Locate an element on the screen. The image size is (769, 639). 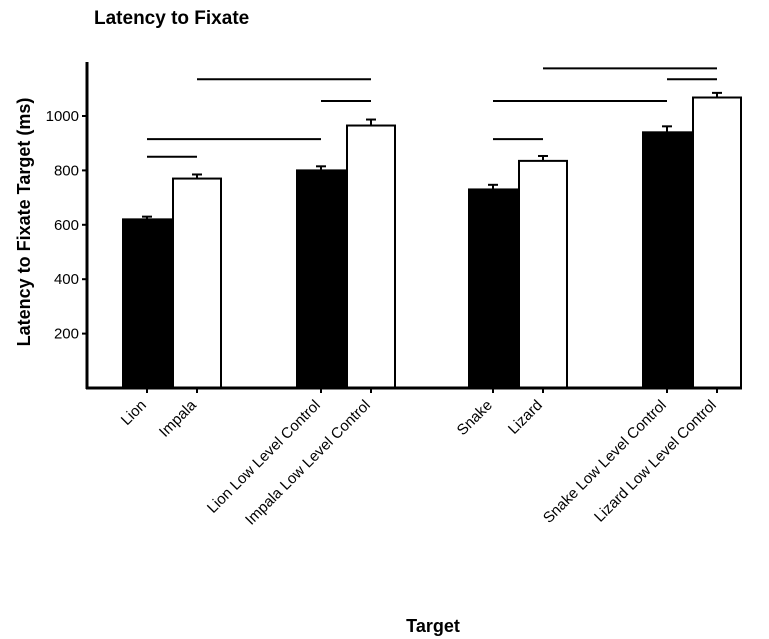
x-tick-label: Lizard is located at coordinates (525, 417).